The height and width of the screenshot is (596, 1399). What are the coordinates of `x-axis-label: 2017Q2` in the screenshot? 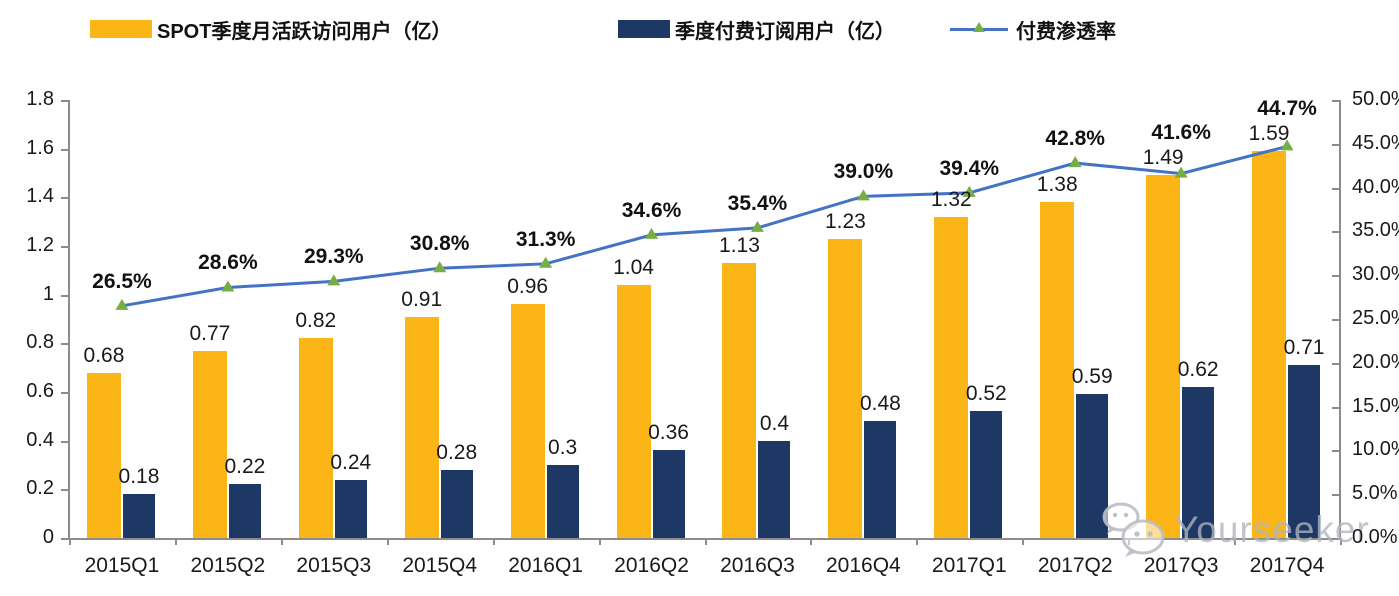 It's located at (1075, 565).